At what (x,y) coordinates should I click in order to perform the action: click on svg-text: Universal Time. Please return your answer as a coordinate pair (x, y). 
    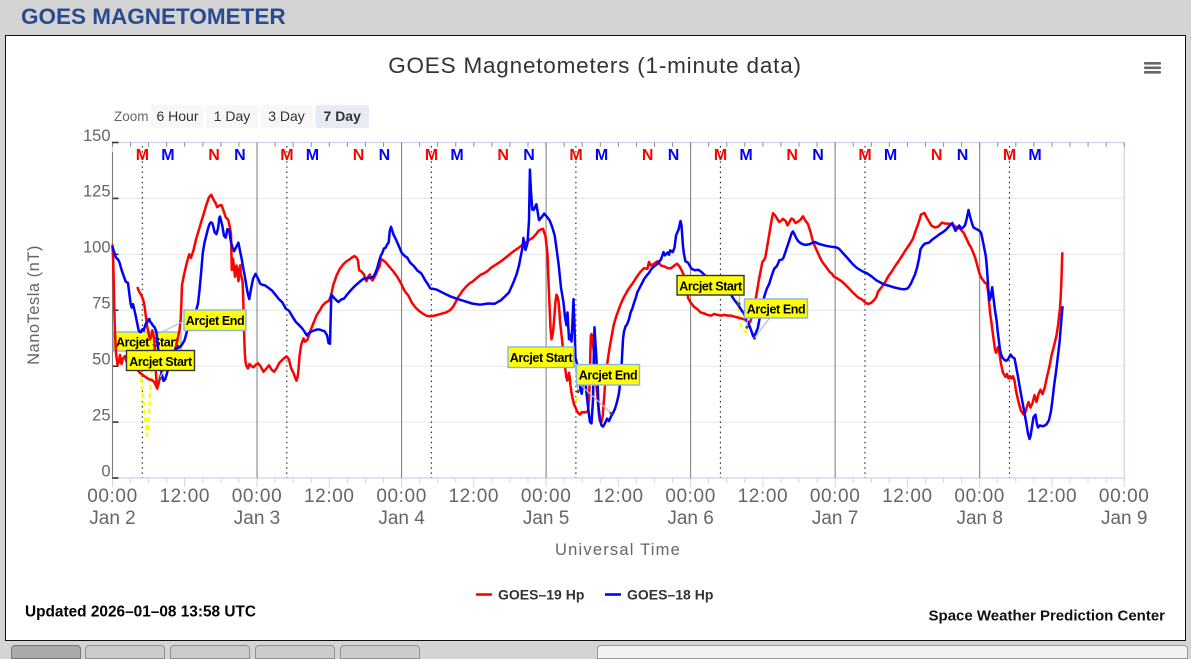
    Looking at the image, I should click on (618, 550).